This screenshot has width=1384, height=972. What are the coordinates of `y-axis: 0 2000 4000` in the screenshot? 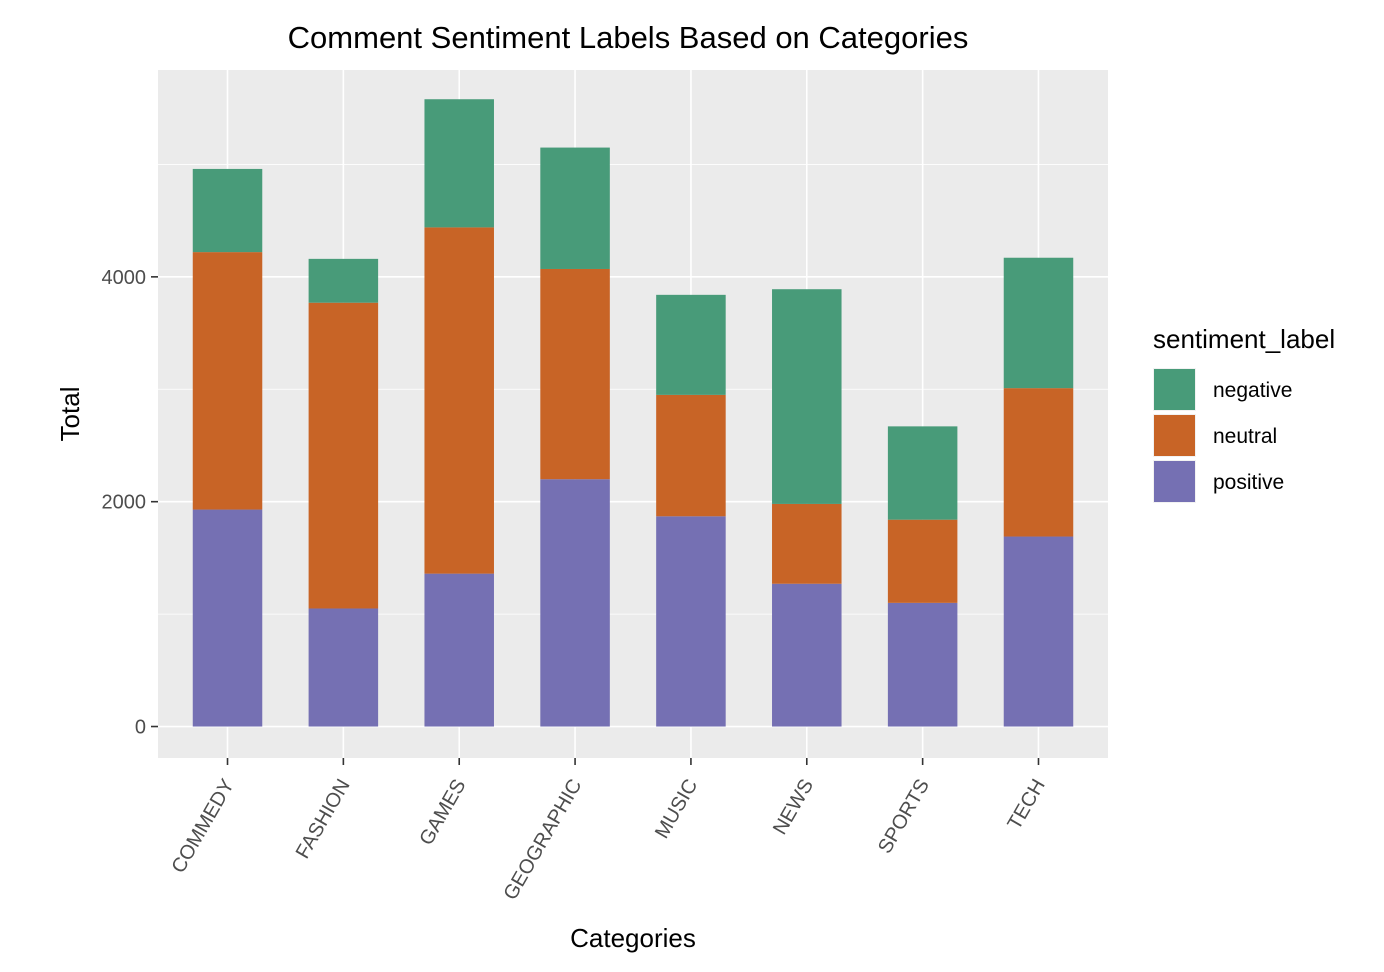 It's located at (130, 503).